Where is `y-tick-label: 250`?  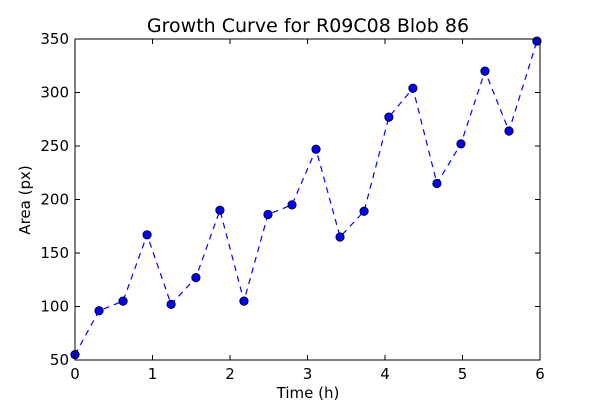 y-tick-label: 250 is located at coordinates (54, 146).